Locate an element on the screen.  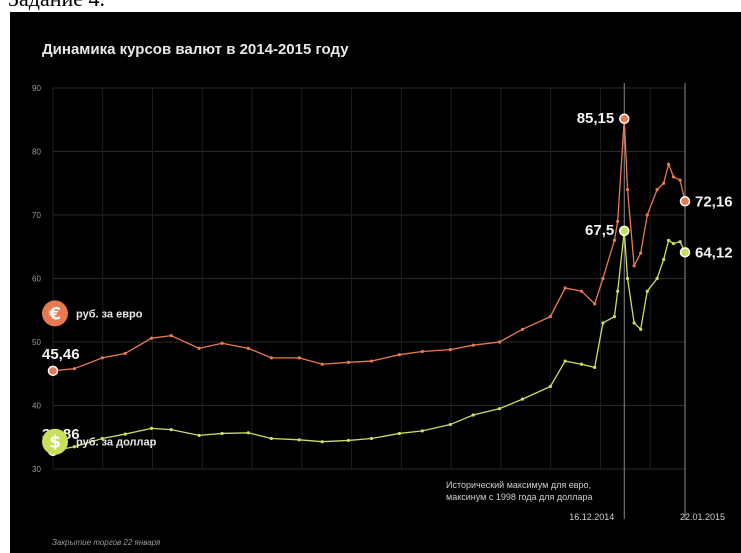
annotation-line-2: максинум с 1998 года для доллара is located at coordinates (519, 497).